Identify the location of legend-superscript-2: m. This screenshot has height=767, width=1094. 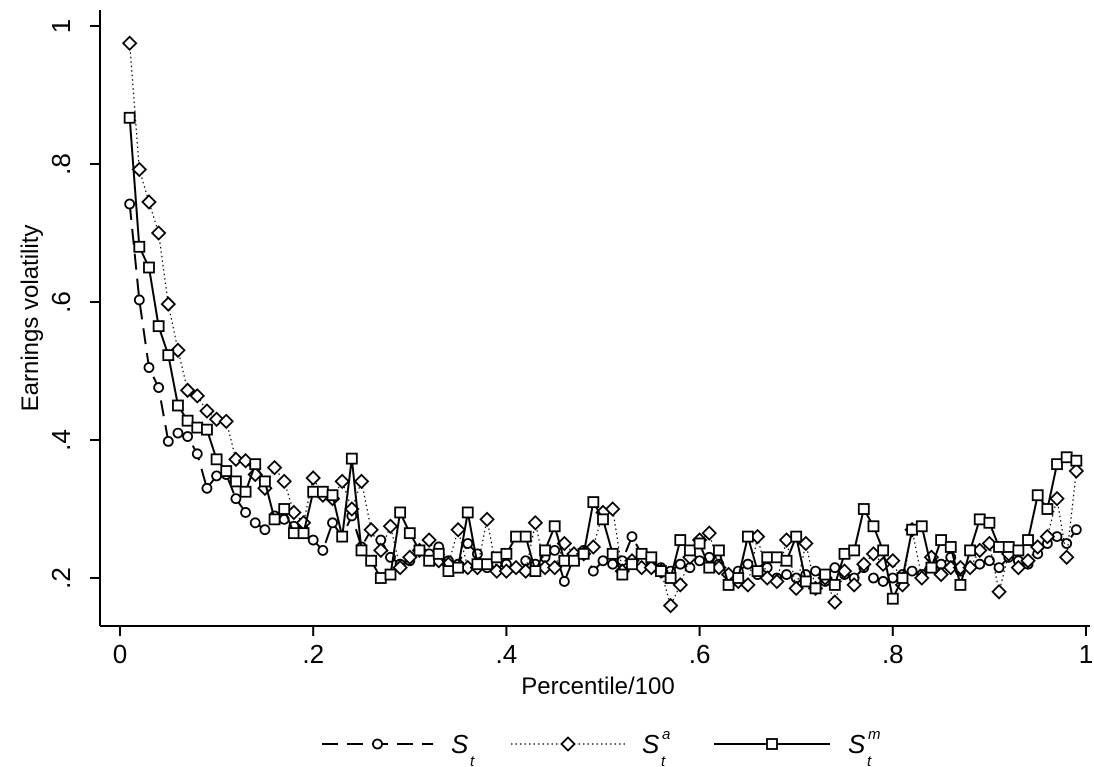
(874, 734).